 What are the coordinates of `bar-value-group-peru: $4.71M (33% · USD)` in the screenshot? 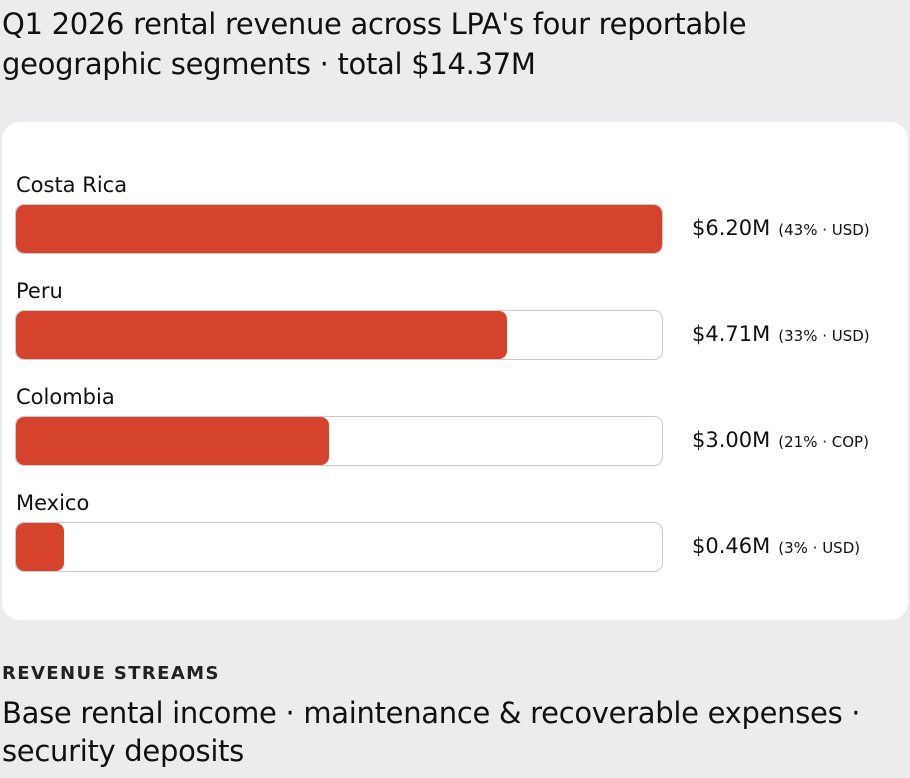 It's located at (781, 334).